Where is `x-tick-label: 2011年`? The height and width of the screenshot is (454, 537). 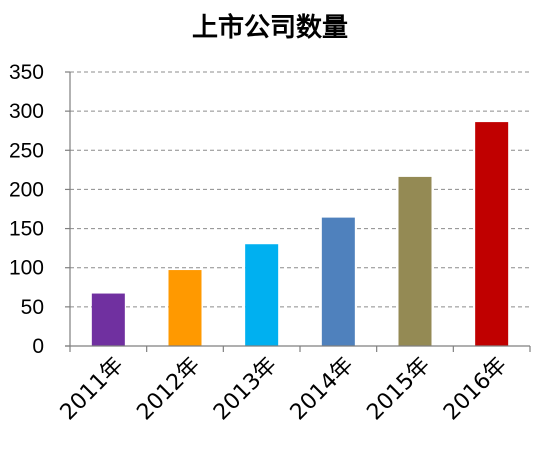 x-tick-label: 2011年 is located at coordinates (92, 389).